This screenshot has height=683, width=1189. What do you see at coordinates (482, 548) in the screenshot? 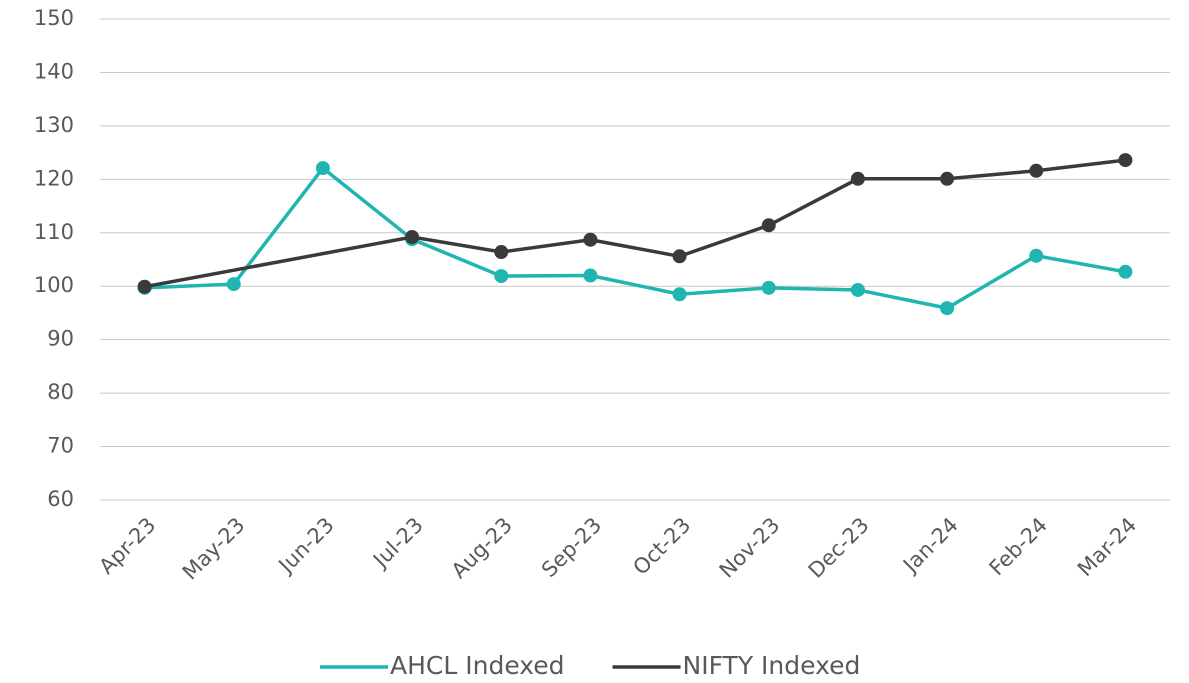
I see `x-tick-label: Aug-23` at bounding box center [482, 548].